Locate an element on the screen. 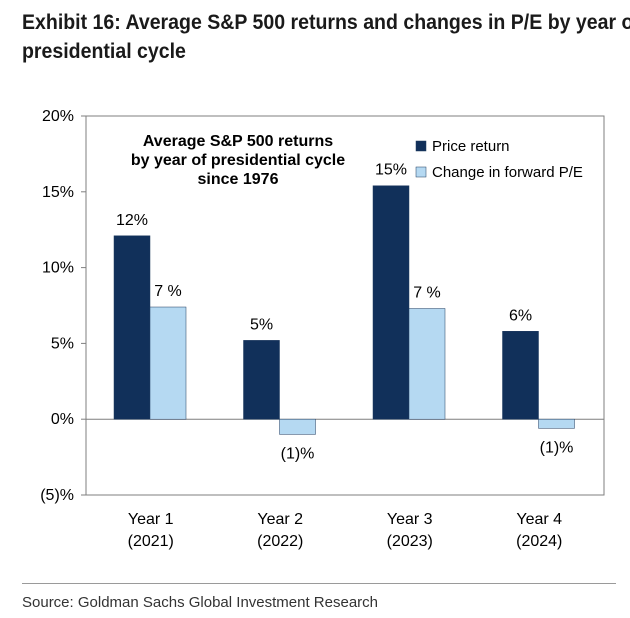  x-tick-label: Year 2 is located at coordinates (280, 519).